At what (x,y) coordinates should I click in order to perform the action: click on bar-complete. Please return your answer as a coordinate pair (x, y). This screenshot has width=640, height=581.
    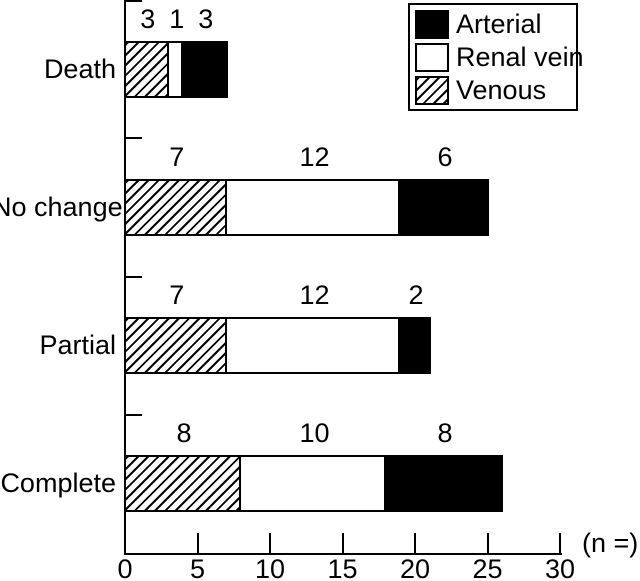
    Looking at the image, I should click on (313, 483).